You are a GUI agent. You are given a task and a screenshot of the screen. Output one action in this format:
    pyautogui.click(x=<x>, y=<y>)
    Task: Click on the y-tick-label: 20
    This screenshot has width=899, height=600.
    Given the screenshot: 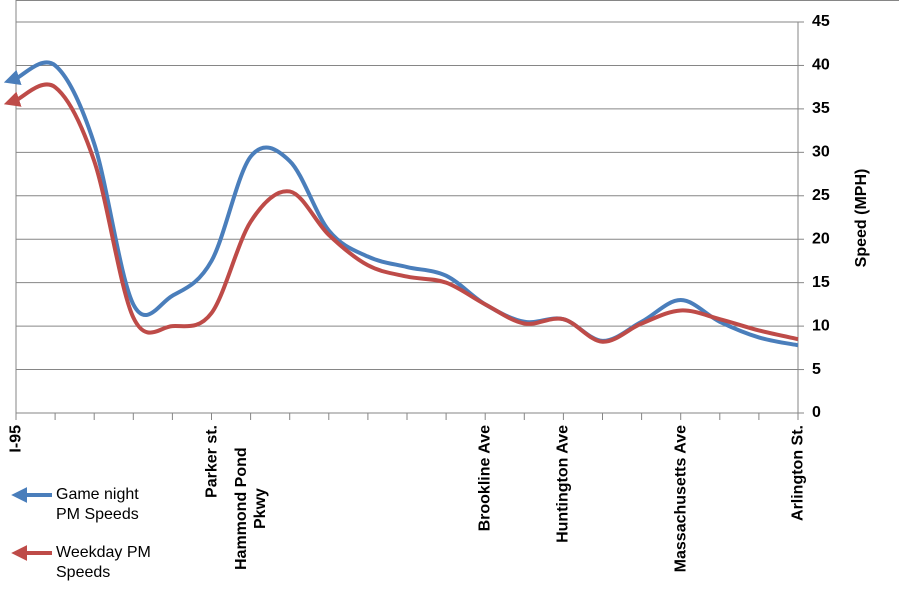 What is the action you would take?
    pyautogui.click(x=821, y=238)
    